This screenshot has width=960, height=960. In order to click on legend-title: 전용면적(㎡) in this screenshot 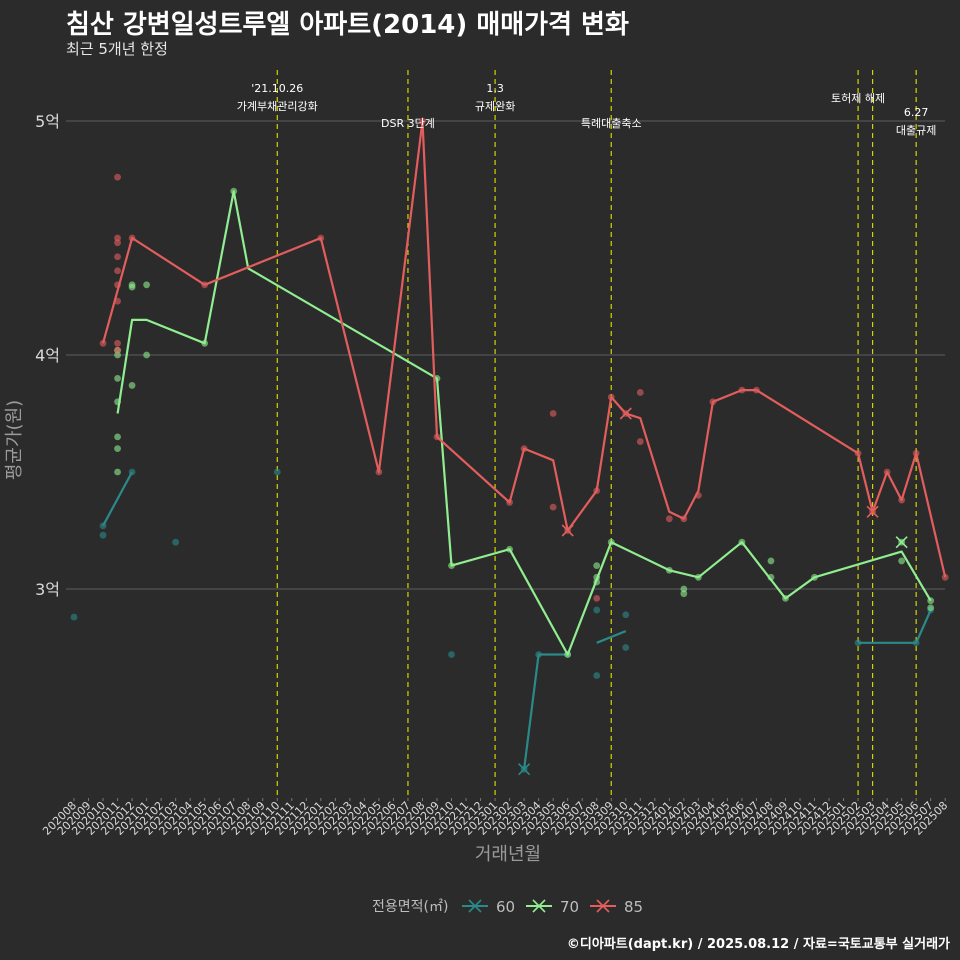, I will do `click(410, 907)`.